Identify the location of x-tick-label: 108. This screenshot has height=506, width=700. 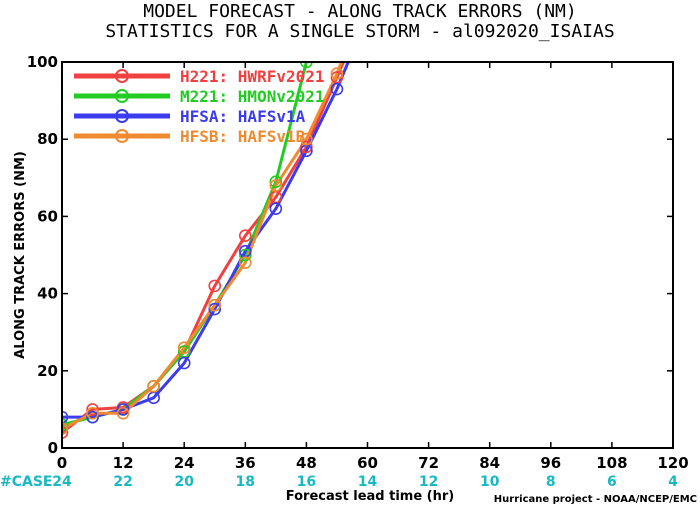
(611, 463).